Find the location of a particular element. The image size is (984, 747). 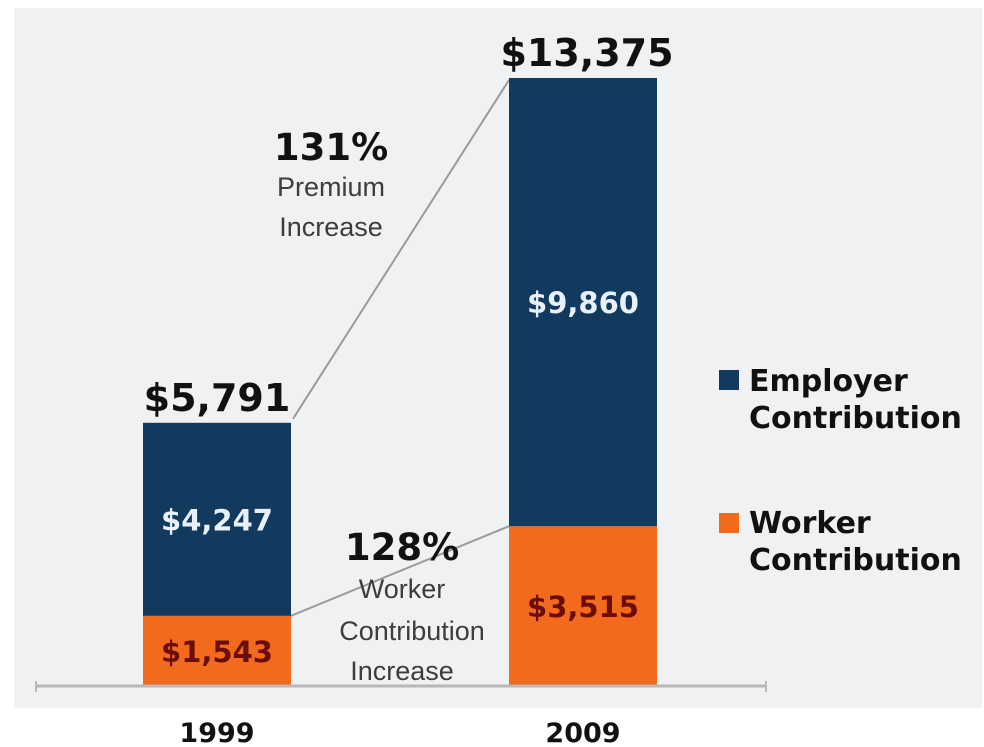

premium-trend-line is located at coordinates (401, 249).